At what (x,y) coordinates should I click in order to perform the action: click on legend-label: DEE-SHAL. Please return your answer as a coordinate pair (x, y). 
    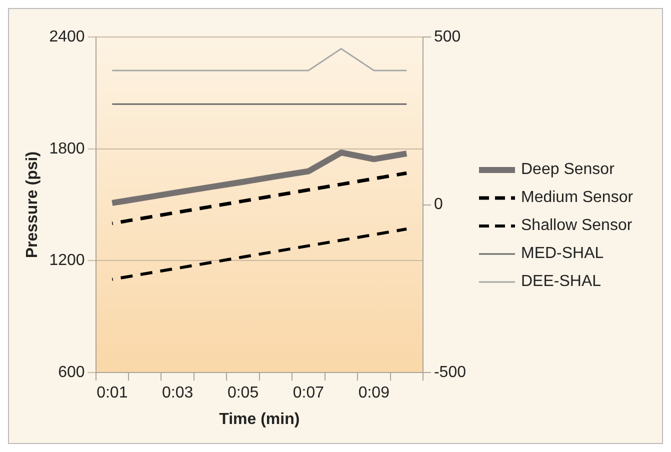
    Looking at the image, I should click on (561, 282).